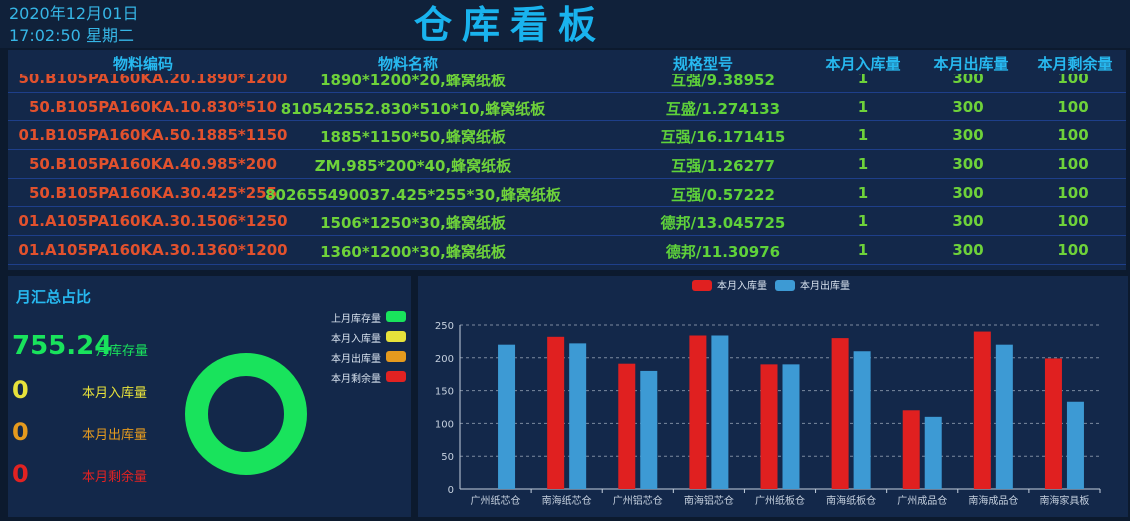  Describe the element at coordinates (638, 500) in the screenshot. I see `x-tick-label: 广州铝芯仓` at that location.